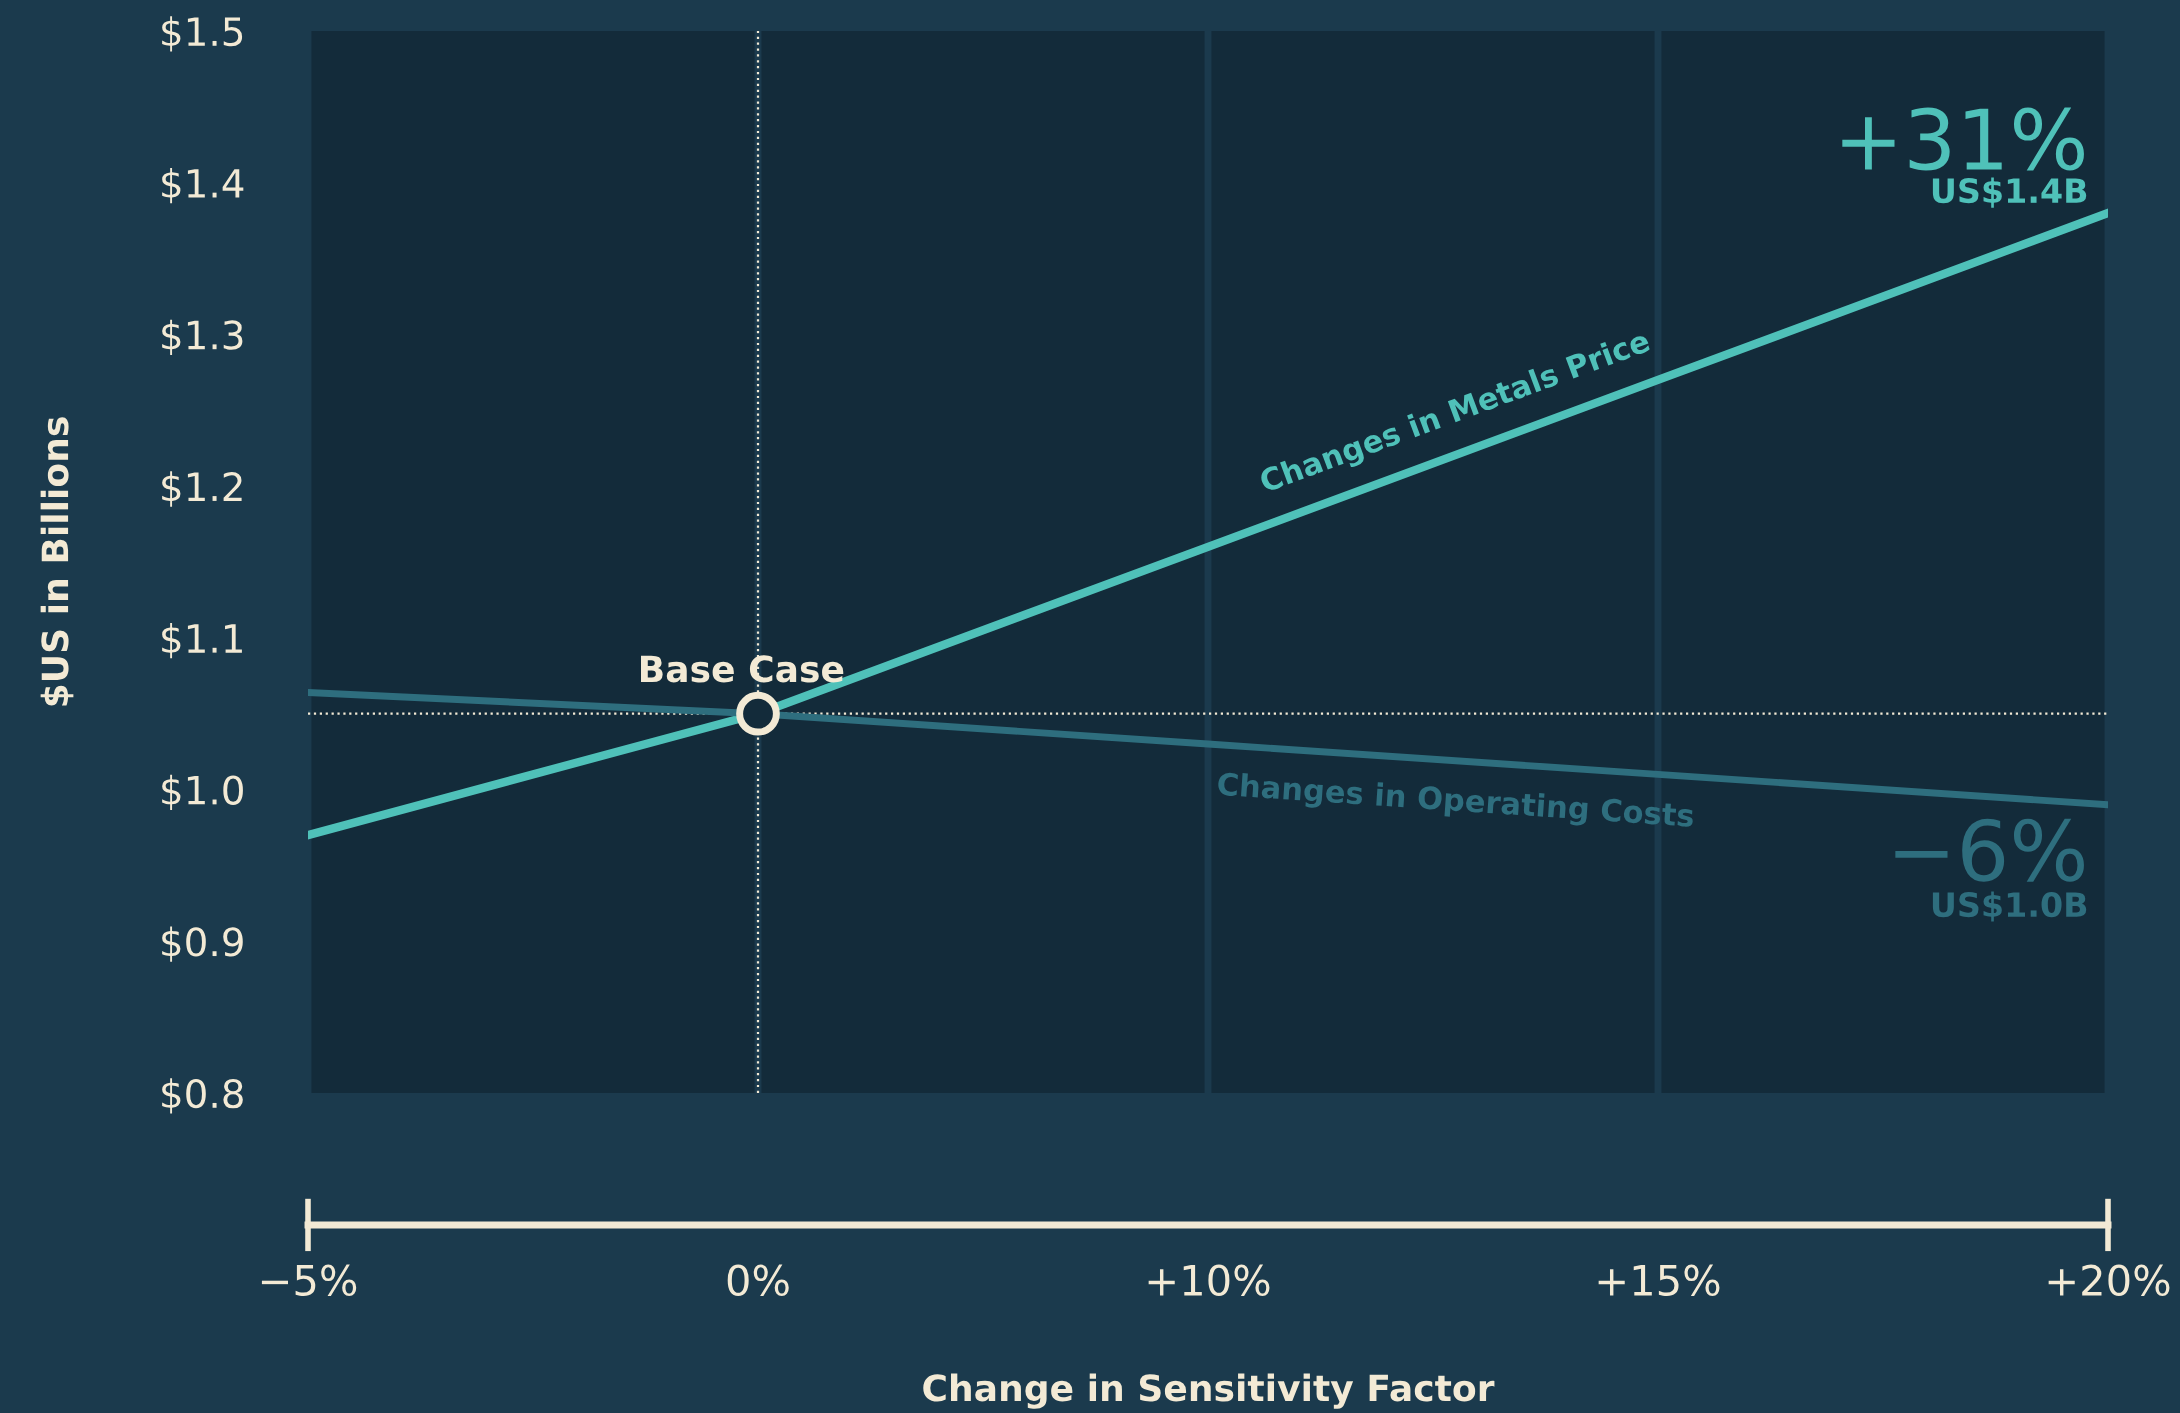 This screenshot has height=1413, width=2180. What do you see at coordinates (202, 337) in the screenshot?
I see `y-tick-label: $1.3` at bounding box center [202, 337].